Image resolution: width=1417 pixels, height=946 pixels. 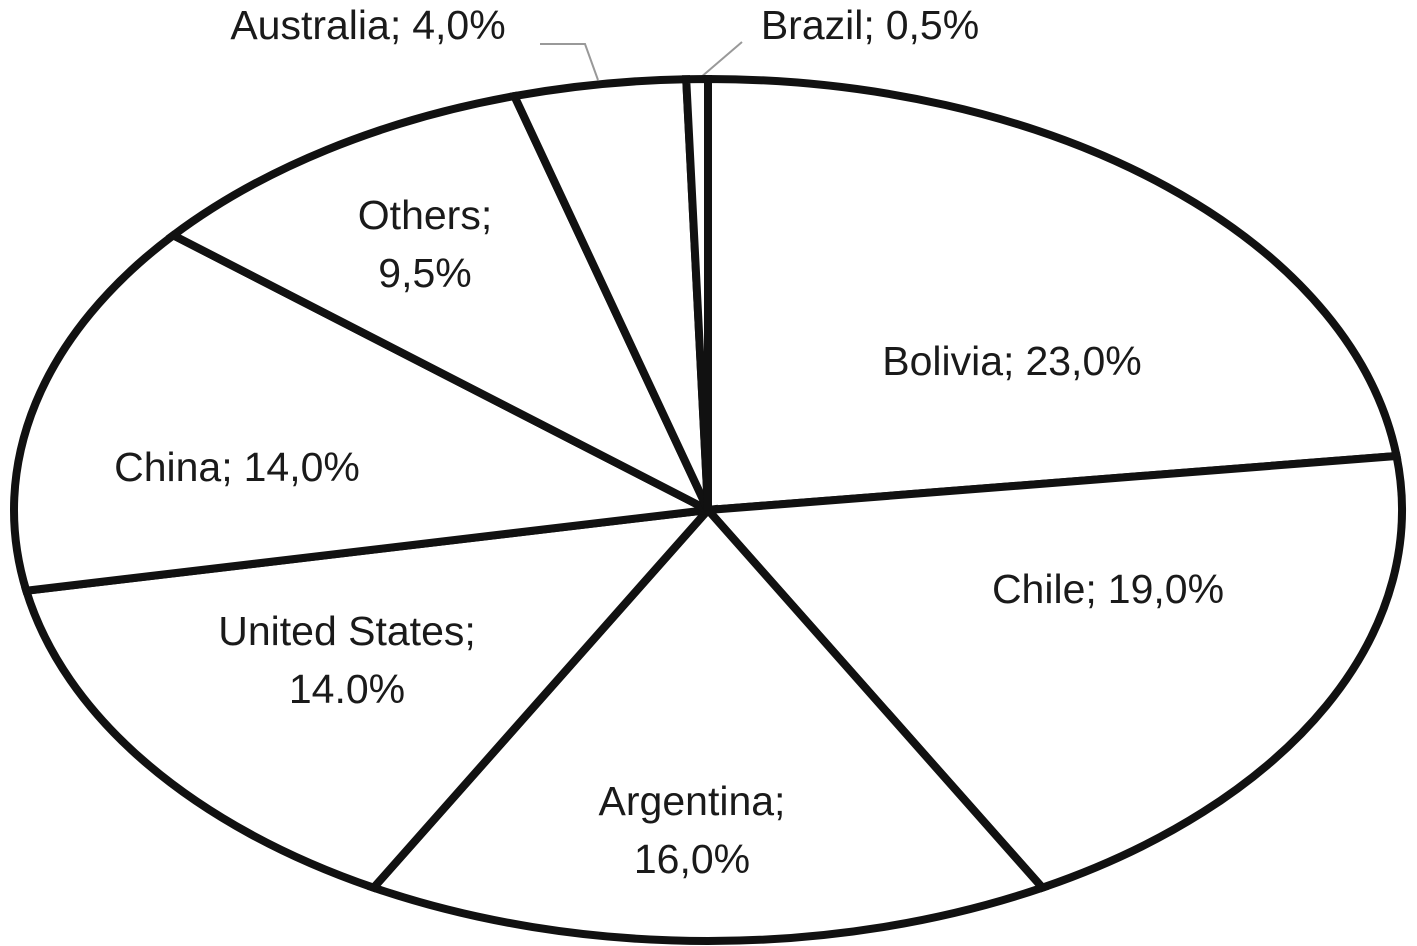 What do you see at coordinates (932, 25) in the screenshot?
I see `value-label: 0,5%` at bounding box center [932, 25].